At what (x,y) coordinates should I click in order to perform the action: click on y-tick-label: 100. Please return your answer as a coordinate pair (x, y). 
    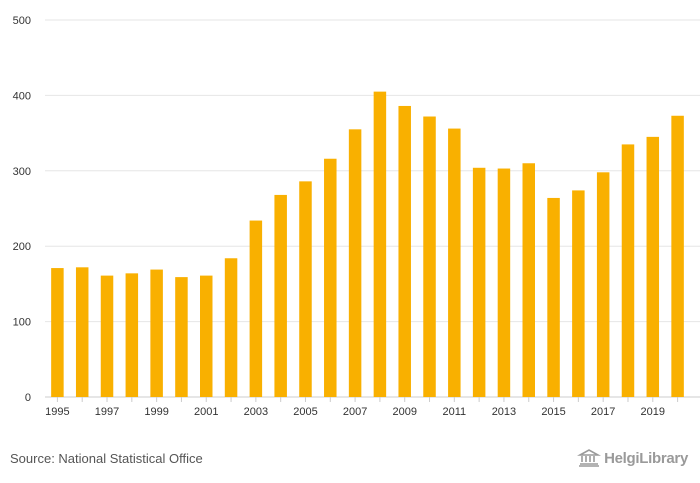
    Looking at the image, I should click on (22, 323).